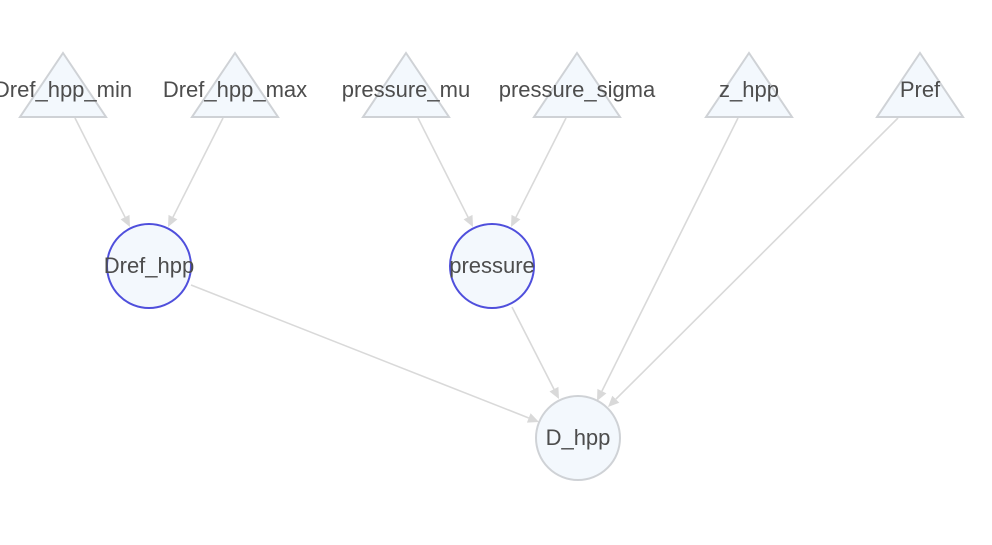 The width and height of the screenshot is (992, 545). What do you see at coordinates (577, 89) in the screenshot?
I see `node-label: pressure_sigma` at bounding box center [577, 89].